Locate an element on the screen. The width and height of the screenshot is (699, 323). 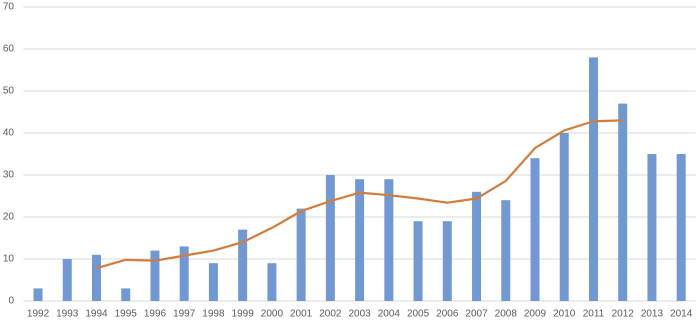
x-tick-label: 2011 is located at coordinates (594, 314).